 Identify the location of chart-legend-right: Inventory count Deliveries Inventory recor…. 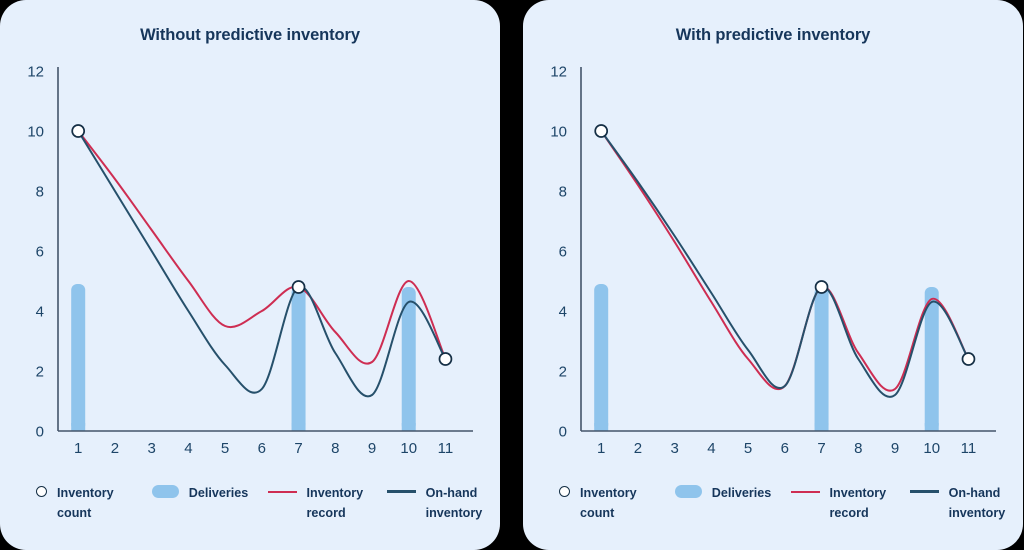
(784, 503).